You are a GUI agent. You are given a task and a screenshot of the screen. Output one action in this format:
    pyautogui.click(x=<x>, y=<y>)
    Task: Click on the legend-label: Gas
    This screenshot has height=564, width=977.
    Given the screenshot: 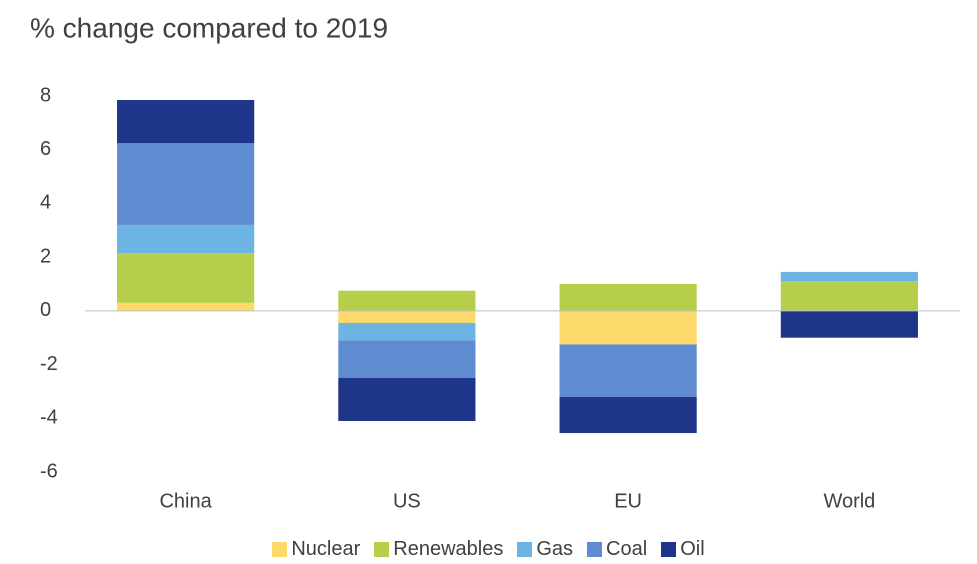 What is the action you would take?
    pyautogui.click(x=555, y=549)
    